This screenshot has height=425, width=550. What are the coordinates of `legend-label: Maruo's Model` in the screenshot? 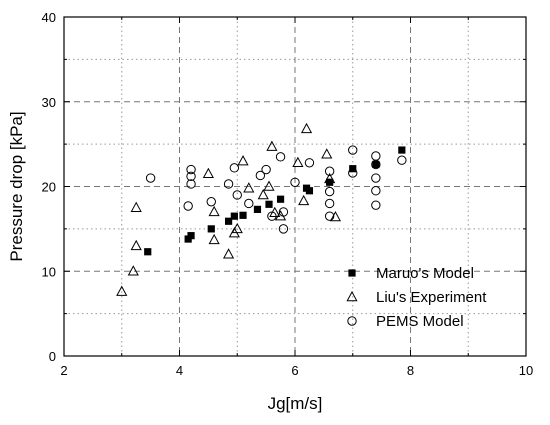 It's located at (425, 273).